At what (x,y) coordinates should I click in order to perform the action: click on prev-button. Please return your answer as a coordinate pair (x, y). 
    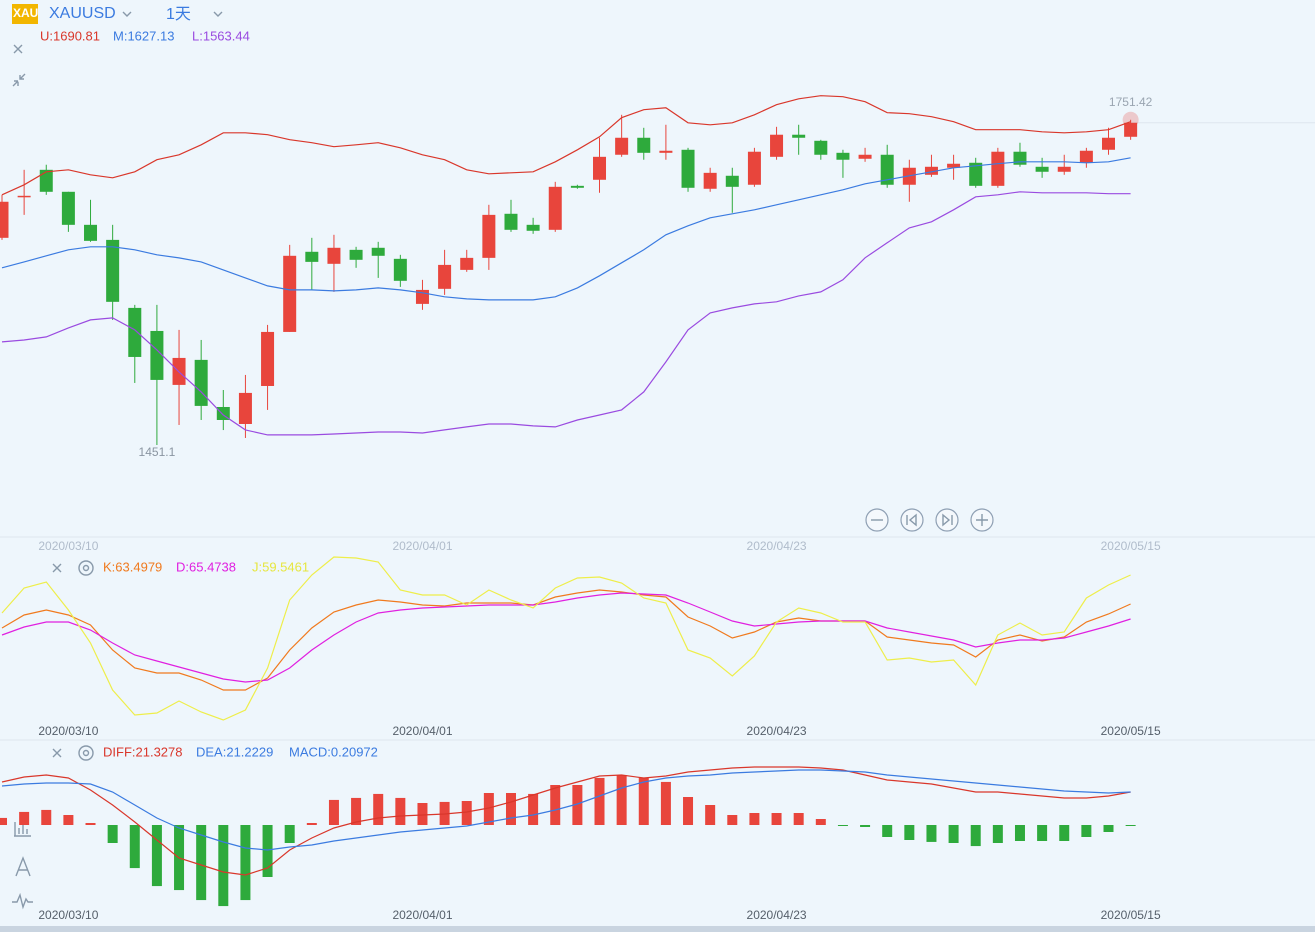
    Looking at the image, I should click on (912, 520).